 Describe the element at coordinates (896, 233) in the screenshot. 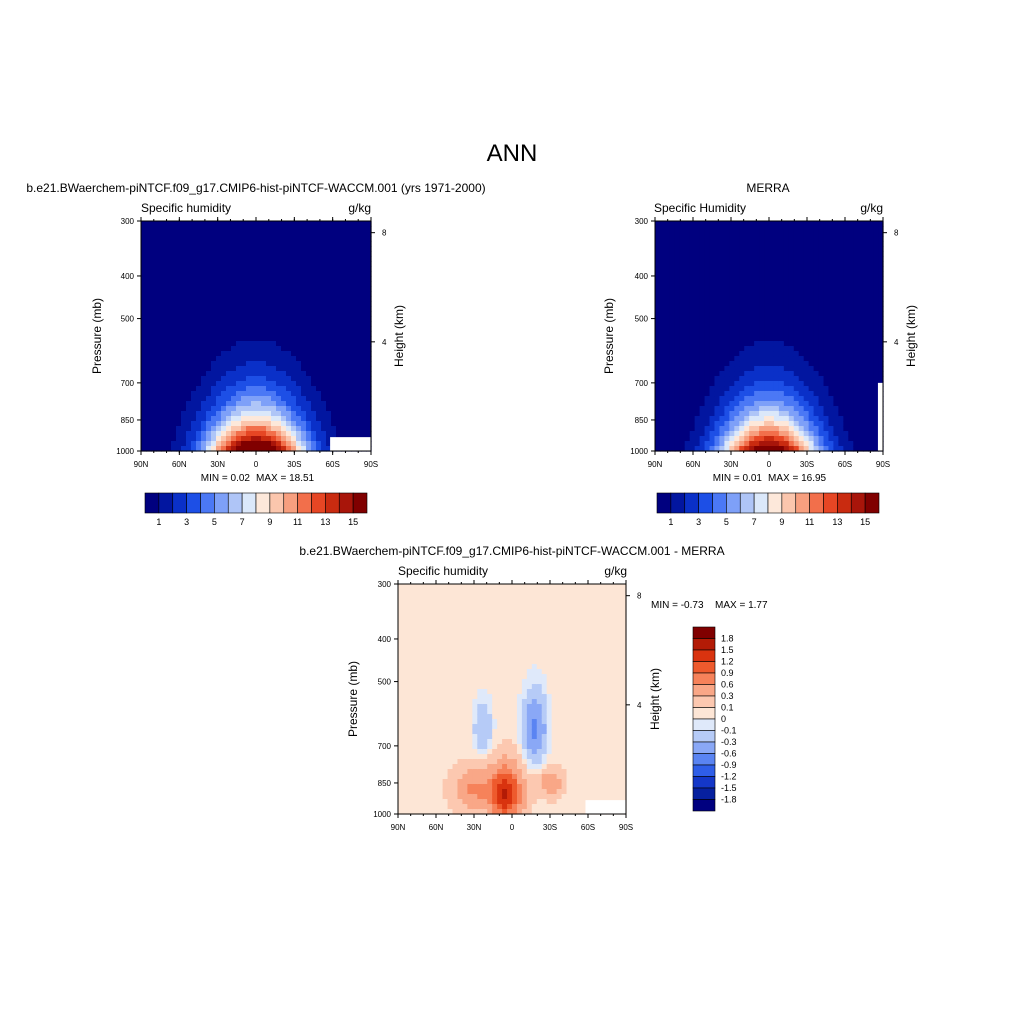

I see `y2-tick-label: 8` at that location.